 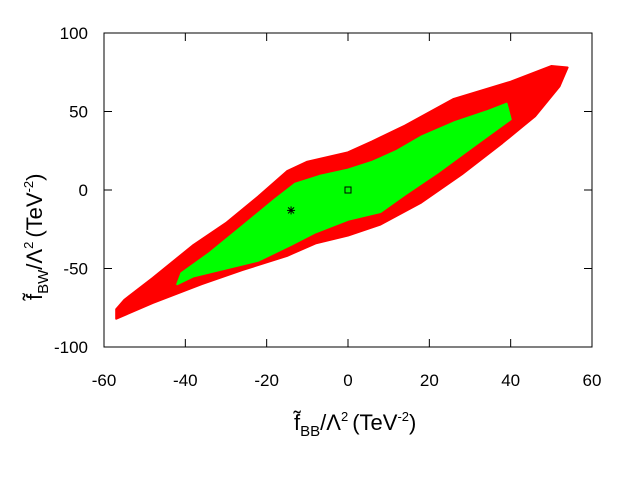 What do you see at coordinates (75, 269) in the screenshot?
I see `y-tick-label-1: -50` at bounding box center [75, 269].